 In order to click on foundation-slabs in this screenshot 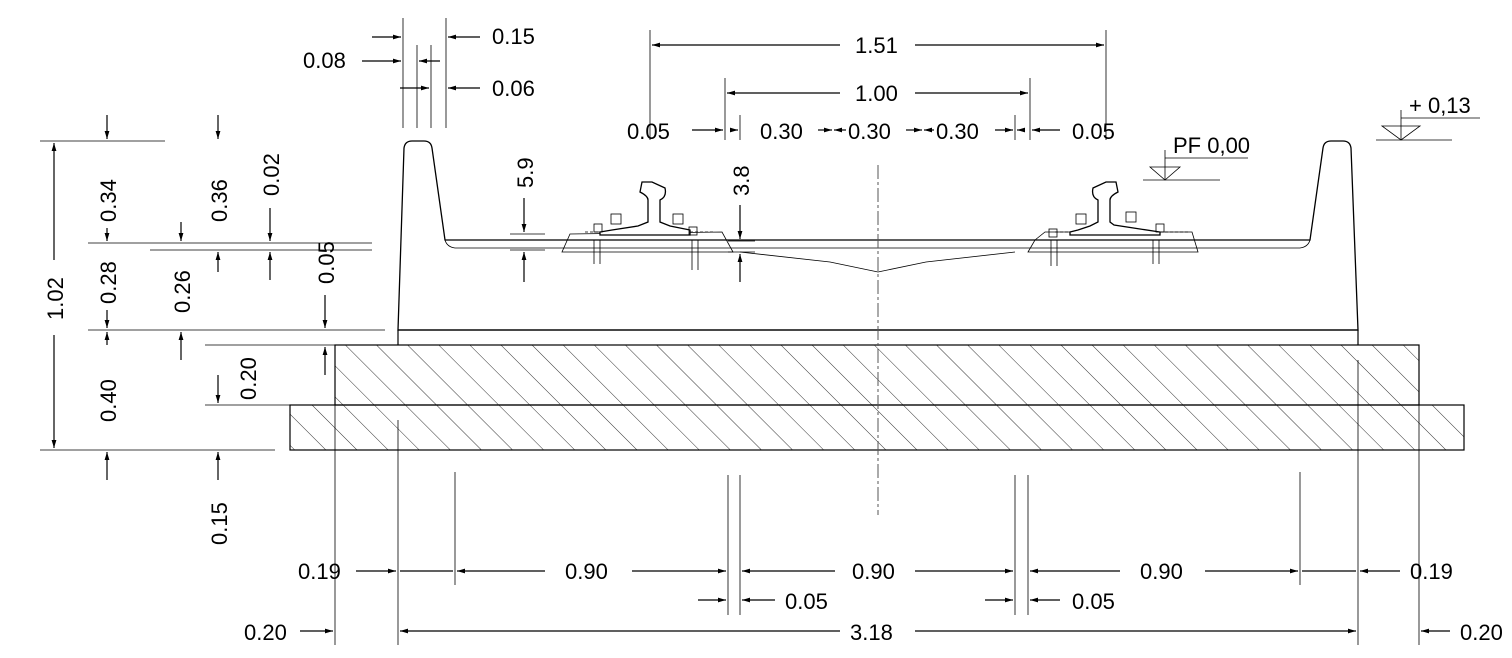, I will do `click(877, 397)`.